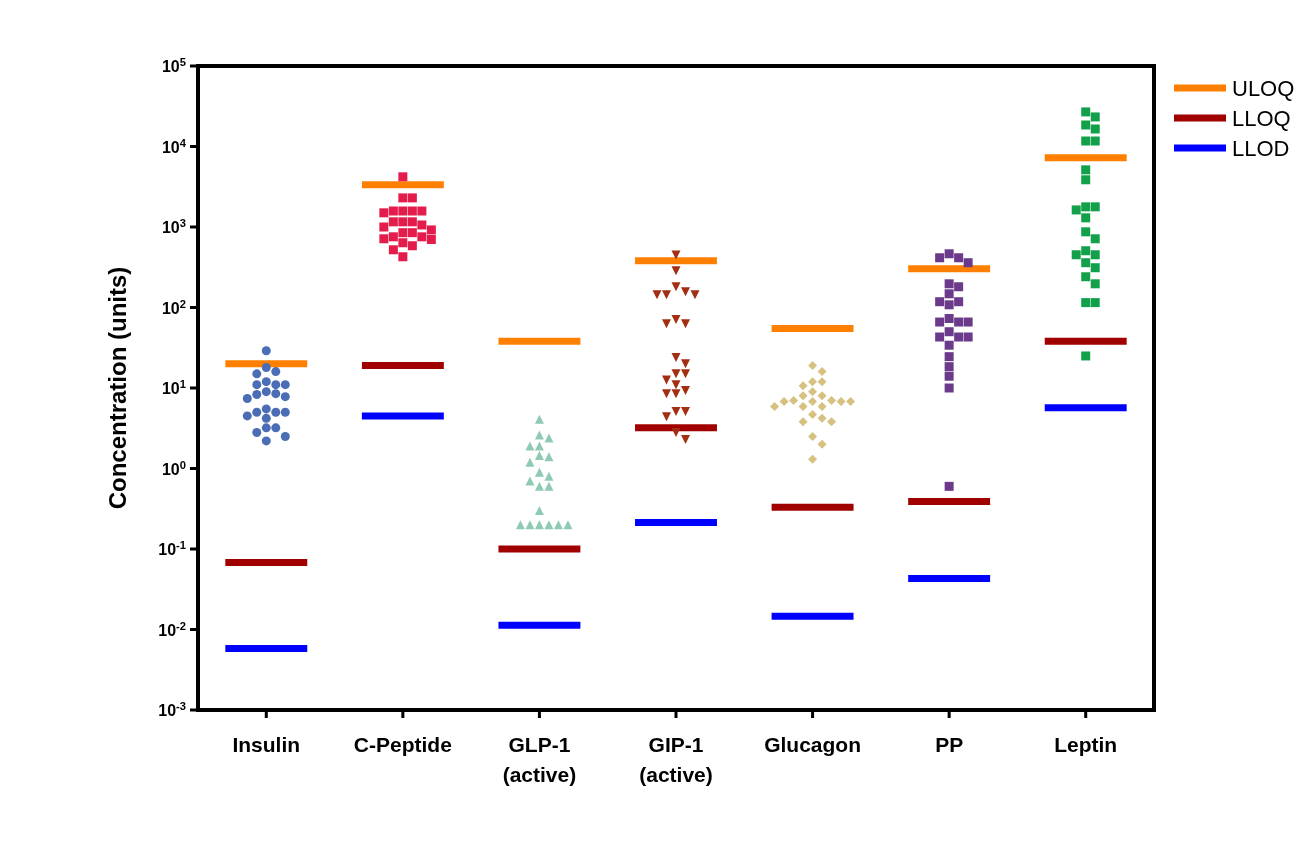 This screenshot has height=858, width=1312. I want to click on x-tick-label: Glucagon, so click(812, 744).